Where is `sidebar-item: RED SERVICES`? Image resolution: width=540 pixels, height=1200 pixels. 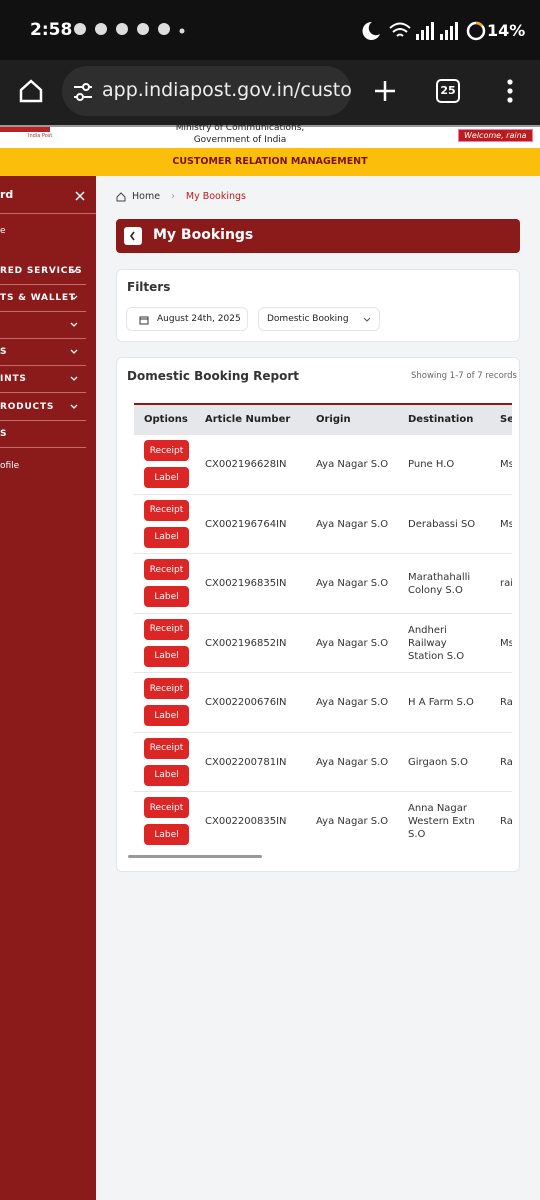 sidebar-item: RED SERVICES is located at coordinates (43, 271).